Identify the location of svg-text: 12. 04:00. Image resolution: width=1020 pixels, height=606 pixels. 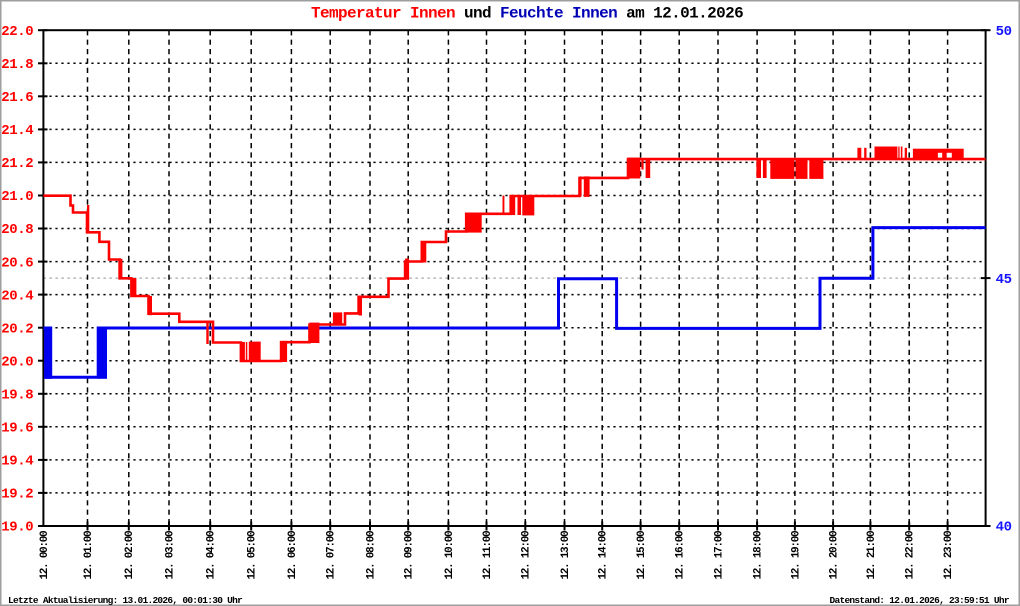
(212, 555).